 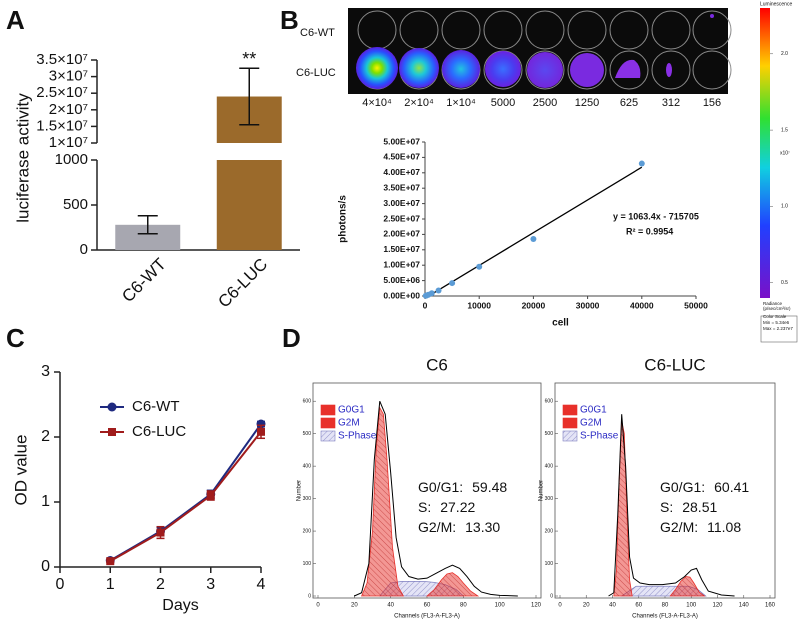 What do you see at coordinates (15, 338) in the screenshot?
I see `panel-label: C` at bounding box center [15, 338].